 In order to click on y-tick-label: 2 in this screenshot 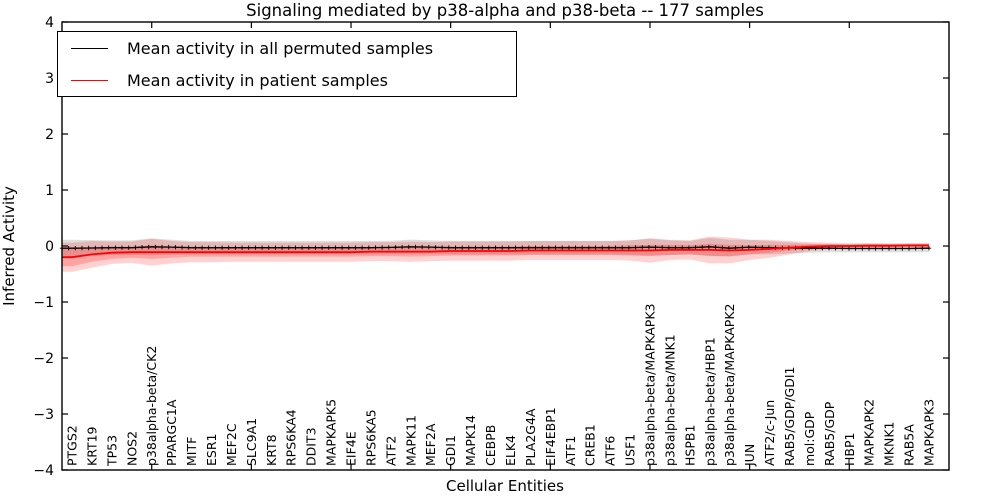, I will do `click(49, 135)`.